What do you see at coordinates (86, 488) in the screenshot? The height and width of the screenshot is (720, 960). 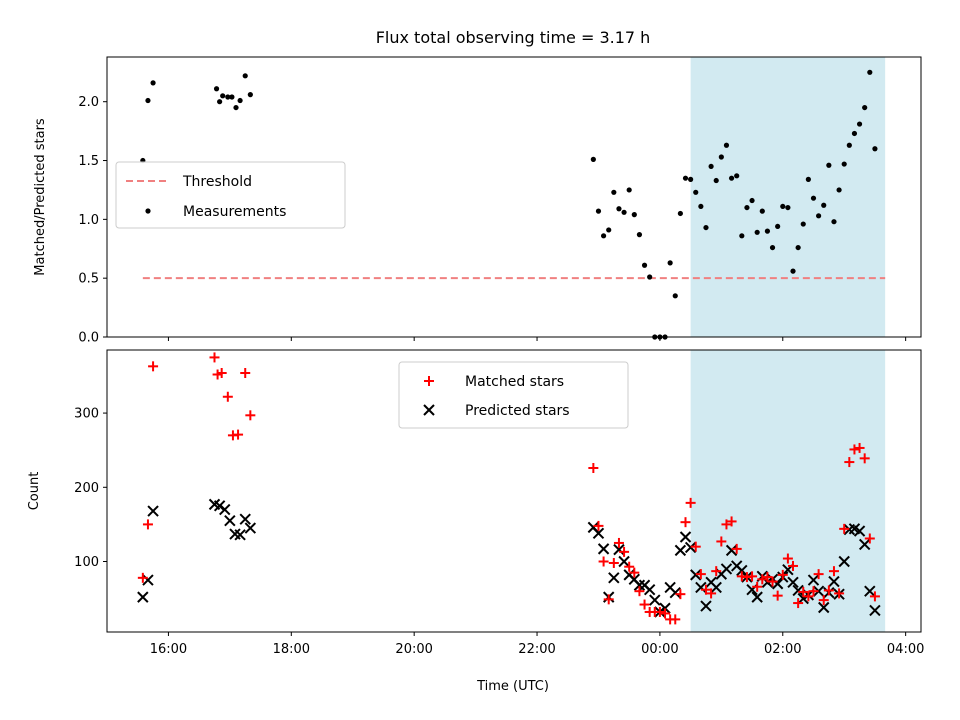 I see `count-y-tick-label: 200` at bounding box center [86, 488].